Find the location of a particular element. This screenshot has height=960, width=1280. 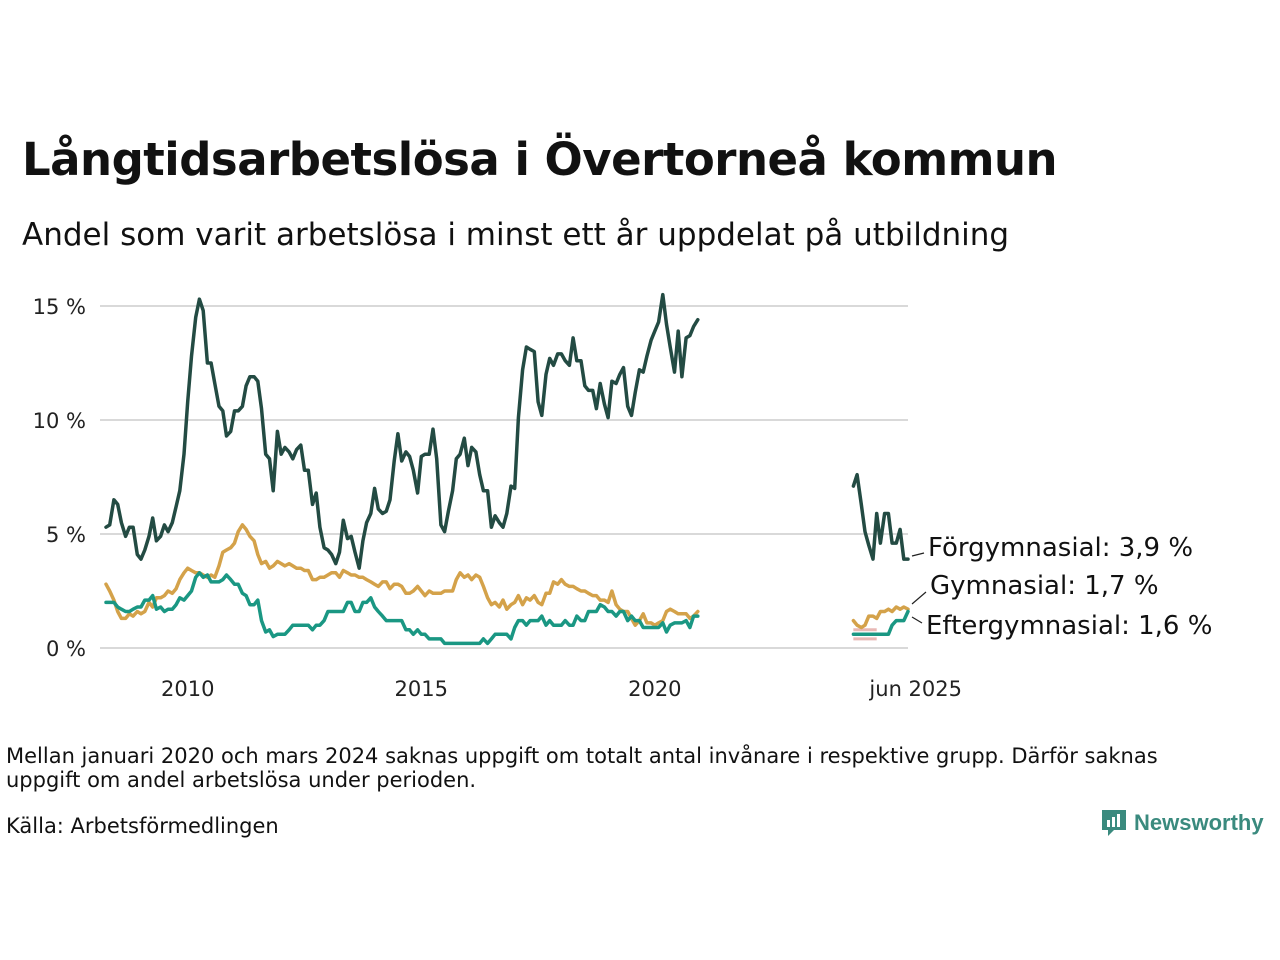

x-axis-labels: 2010 2015 2020 jun 2025 is located at coordinates (561, 689).